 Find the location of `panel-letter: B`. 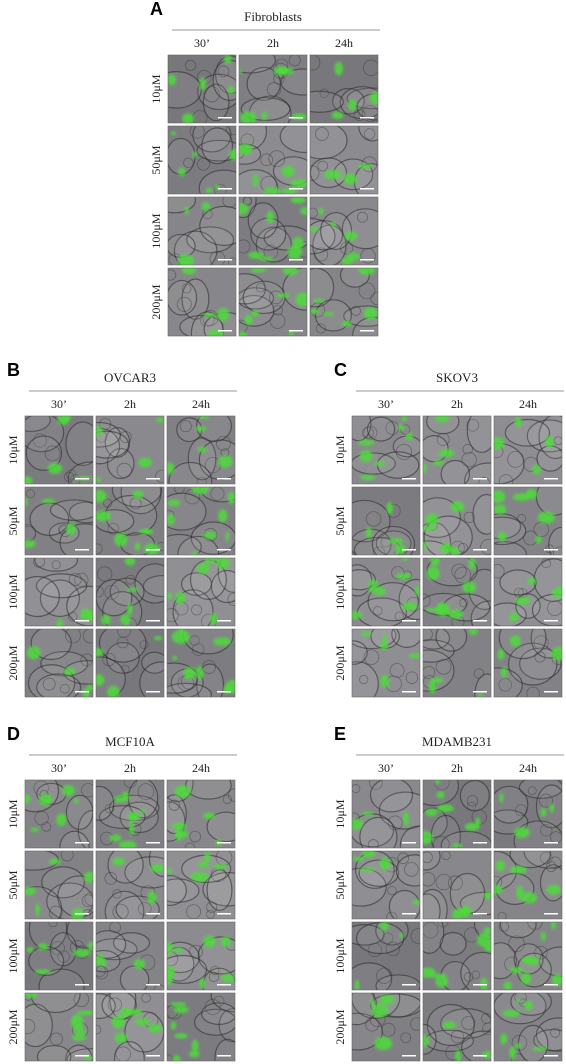

panel-letter: B is located at coordinates (13, 370).